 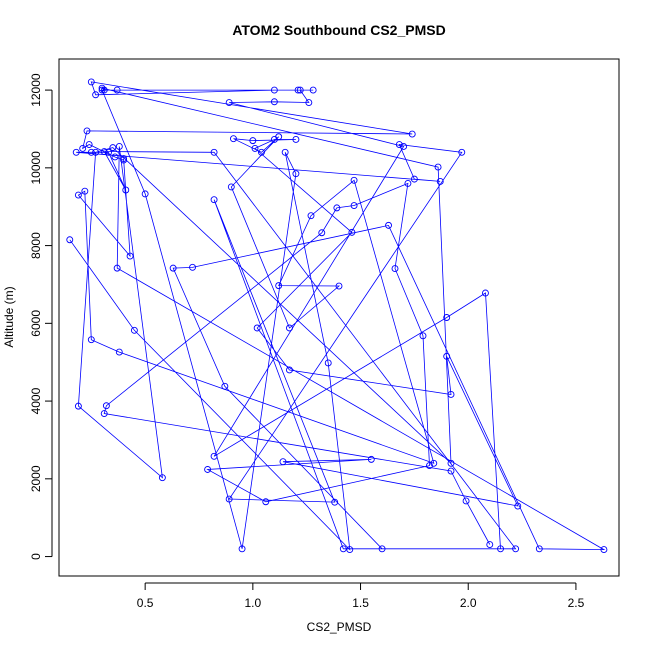 What do you see at coordinates (338, 30) in the screenshot?
I see `chart-title: ATOM2 Southbound CS2_PMSD` at bounding box center [338, 30].